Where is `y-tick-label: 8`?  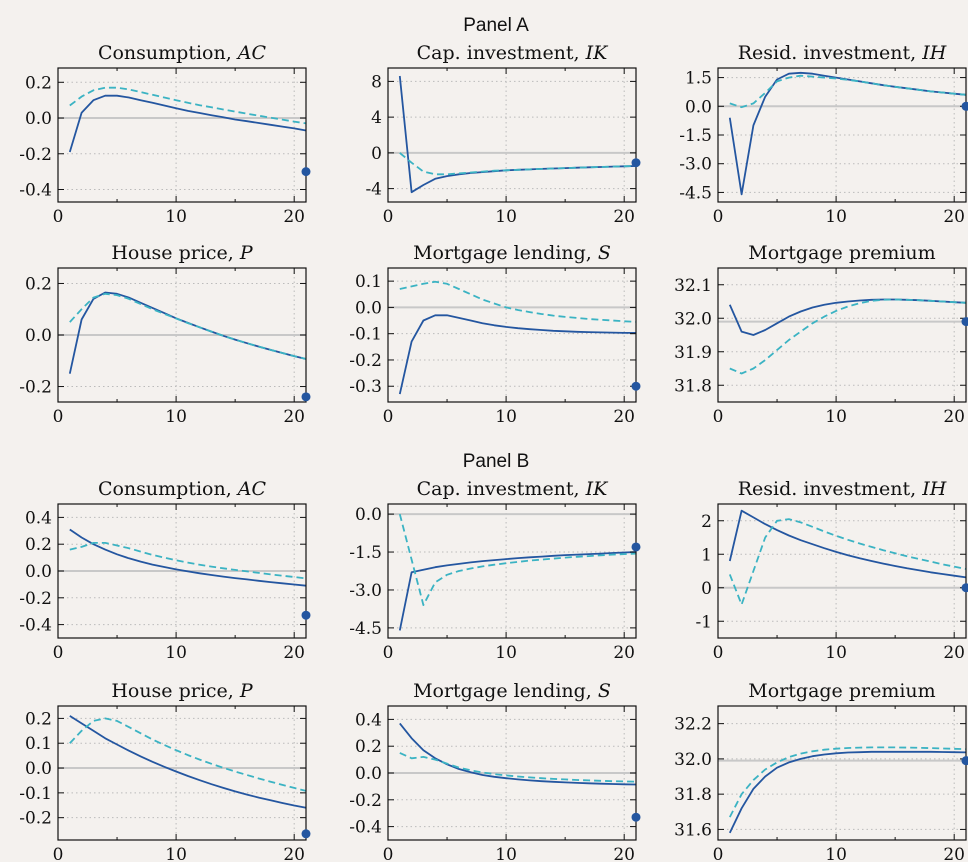
y-tick-label: 8 is located at coordinates (376, 82).